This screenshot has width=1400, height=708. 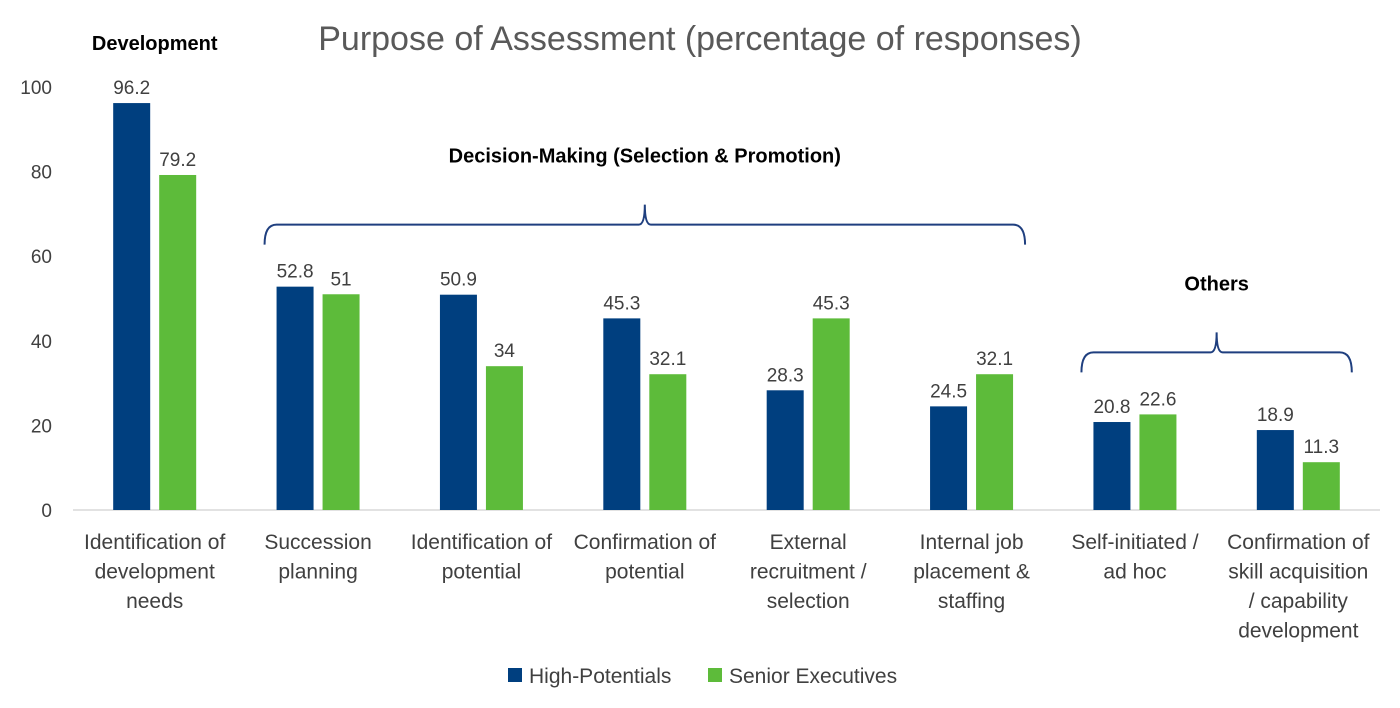 What do you see at coordinates (785, 375) in the screenshot?
I see `data-label: 28.3` at bounding box center [785, 375].